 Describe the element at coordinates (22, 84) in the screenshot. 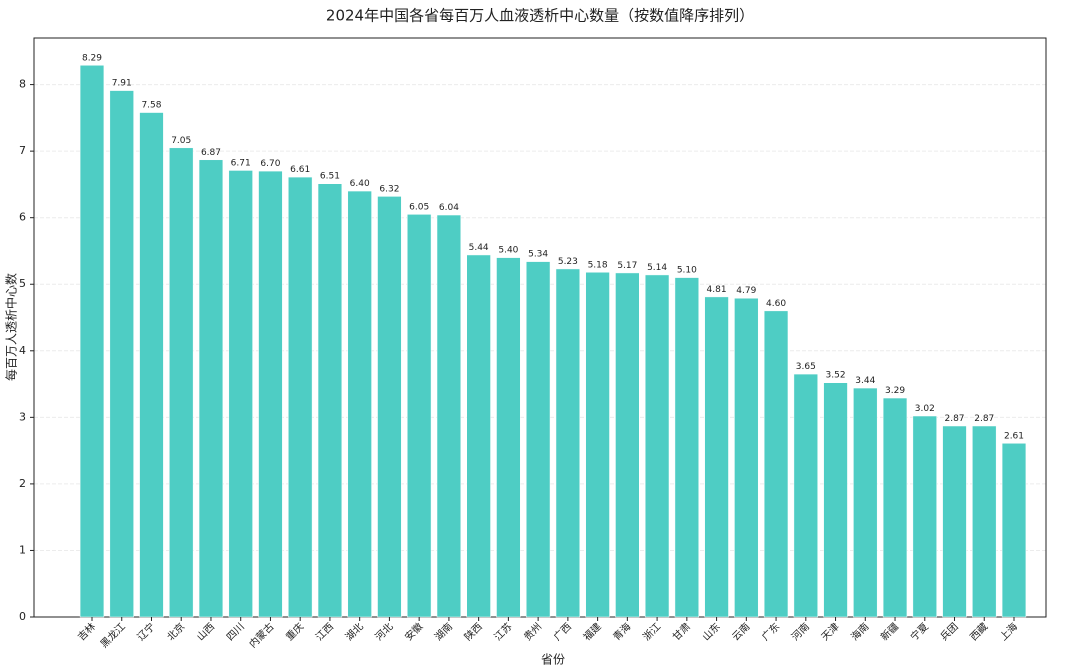

I see `y-tick-label: 8` at that location.